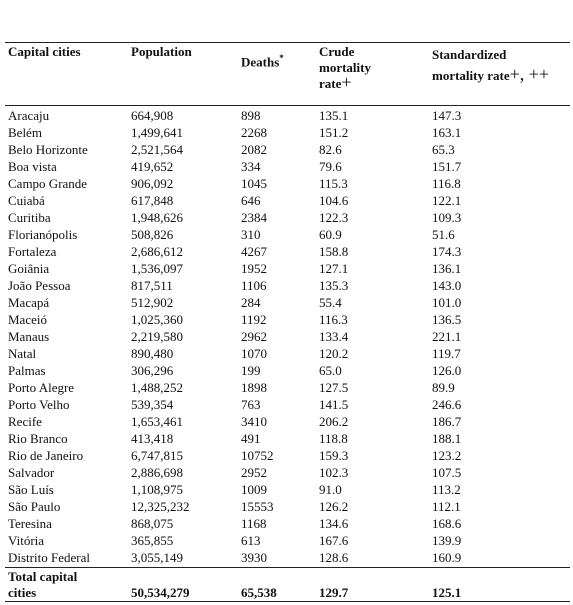 This screenshot has height=605, width=573. What do you see at coordinates (447, 200) in the screenshot?
I see `standardized-rate: 122.1` at bounding box center [447, 200].